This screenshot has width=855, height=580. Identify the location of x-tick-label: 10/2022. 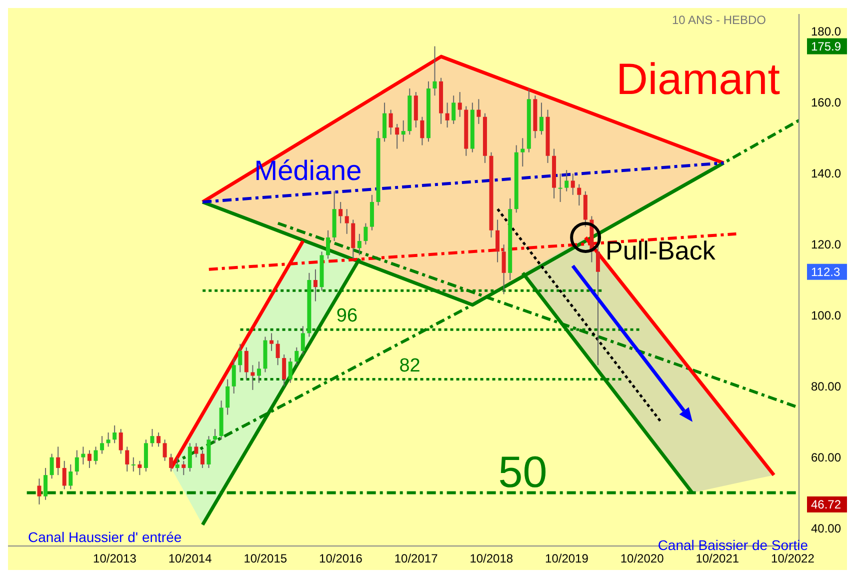
(793, 559).